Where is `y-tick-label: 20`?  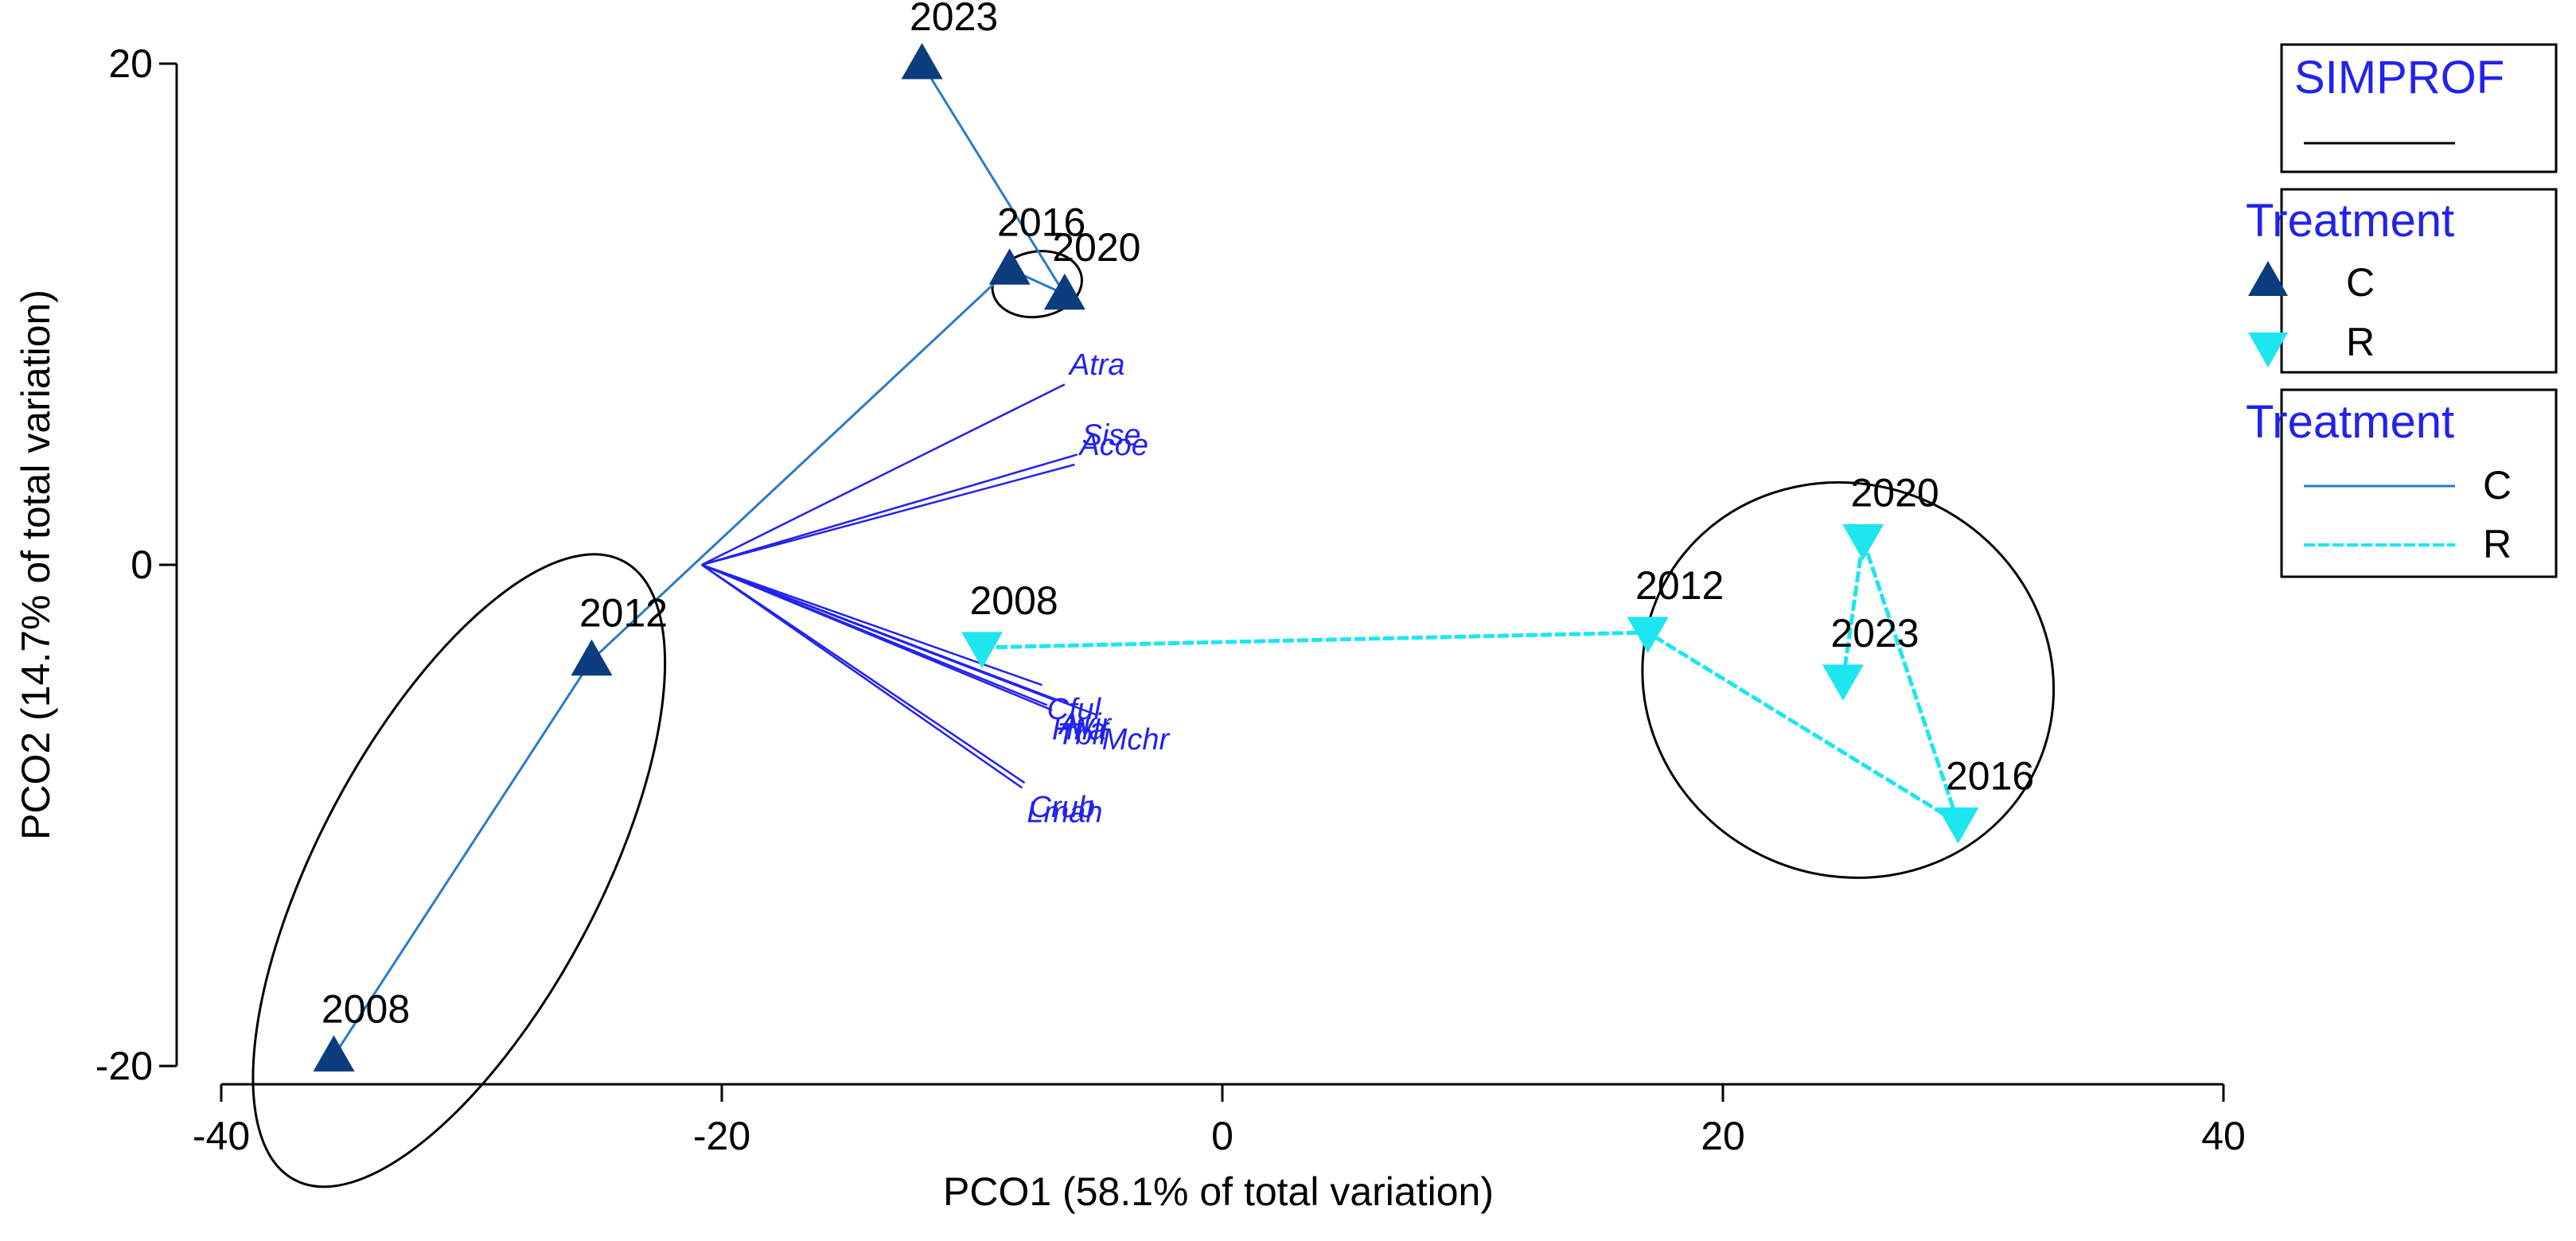
y-tick-label: 20 is located at coordinates (130, 63).